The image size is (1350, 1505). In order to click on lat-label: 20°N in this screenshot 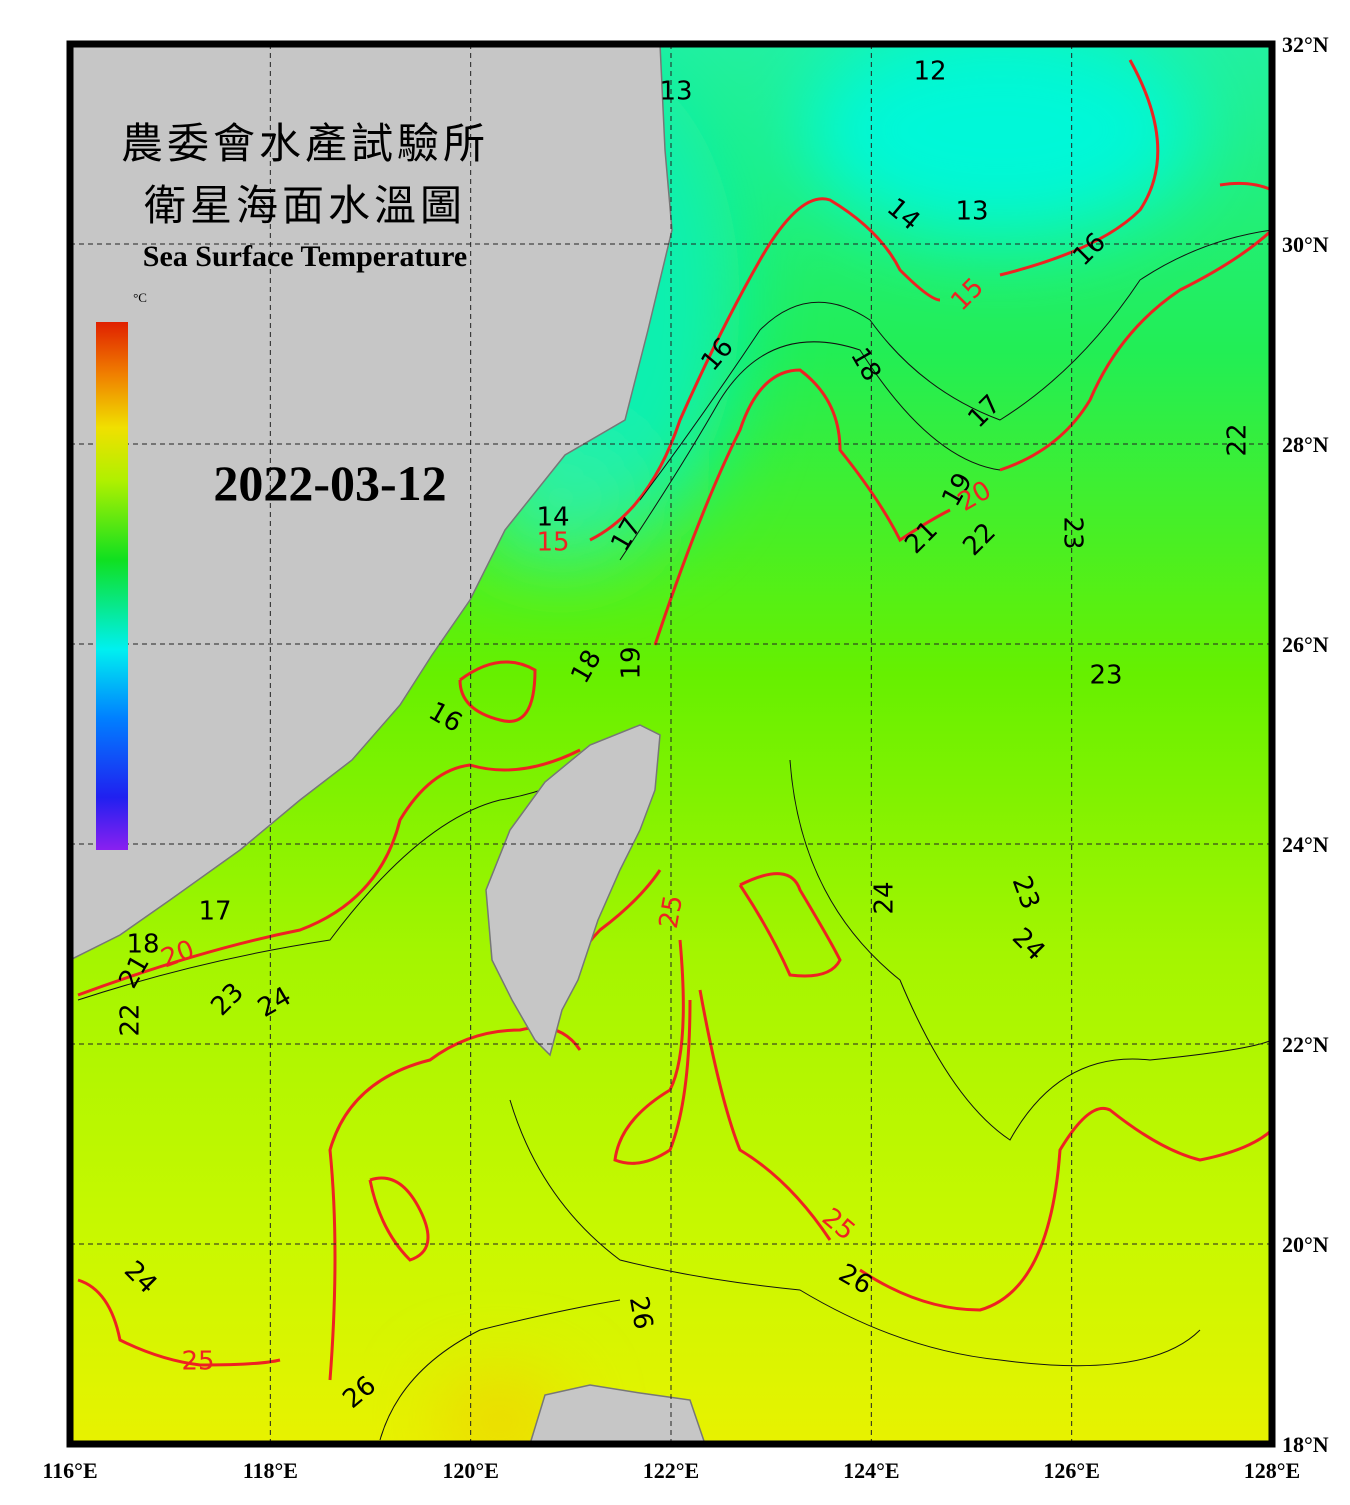, I will do `click(1305, 1244)`.